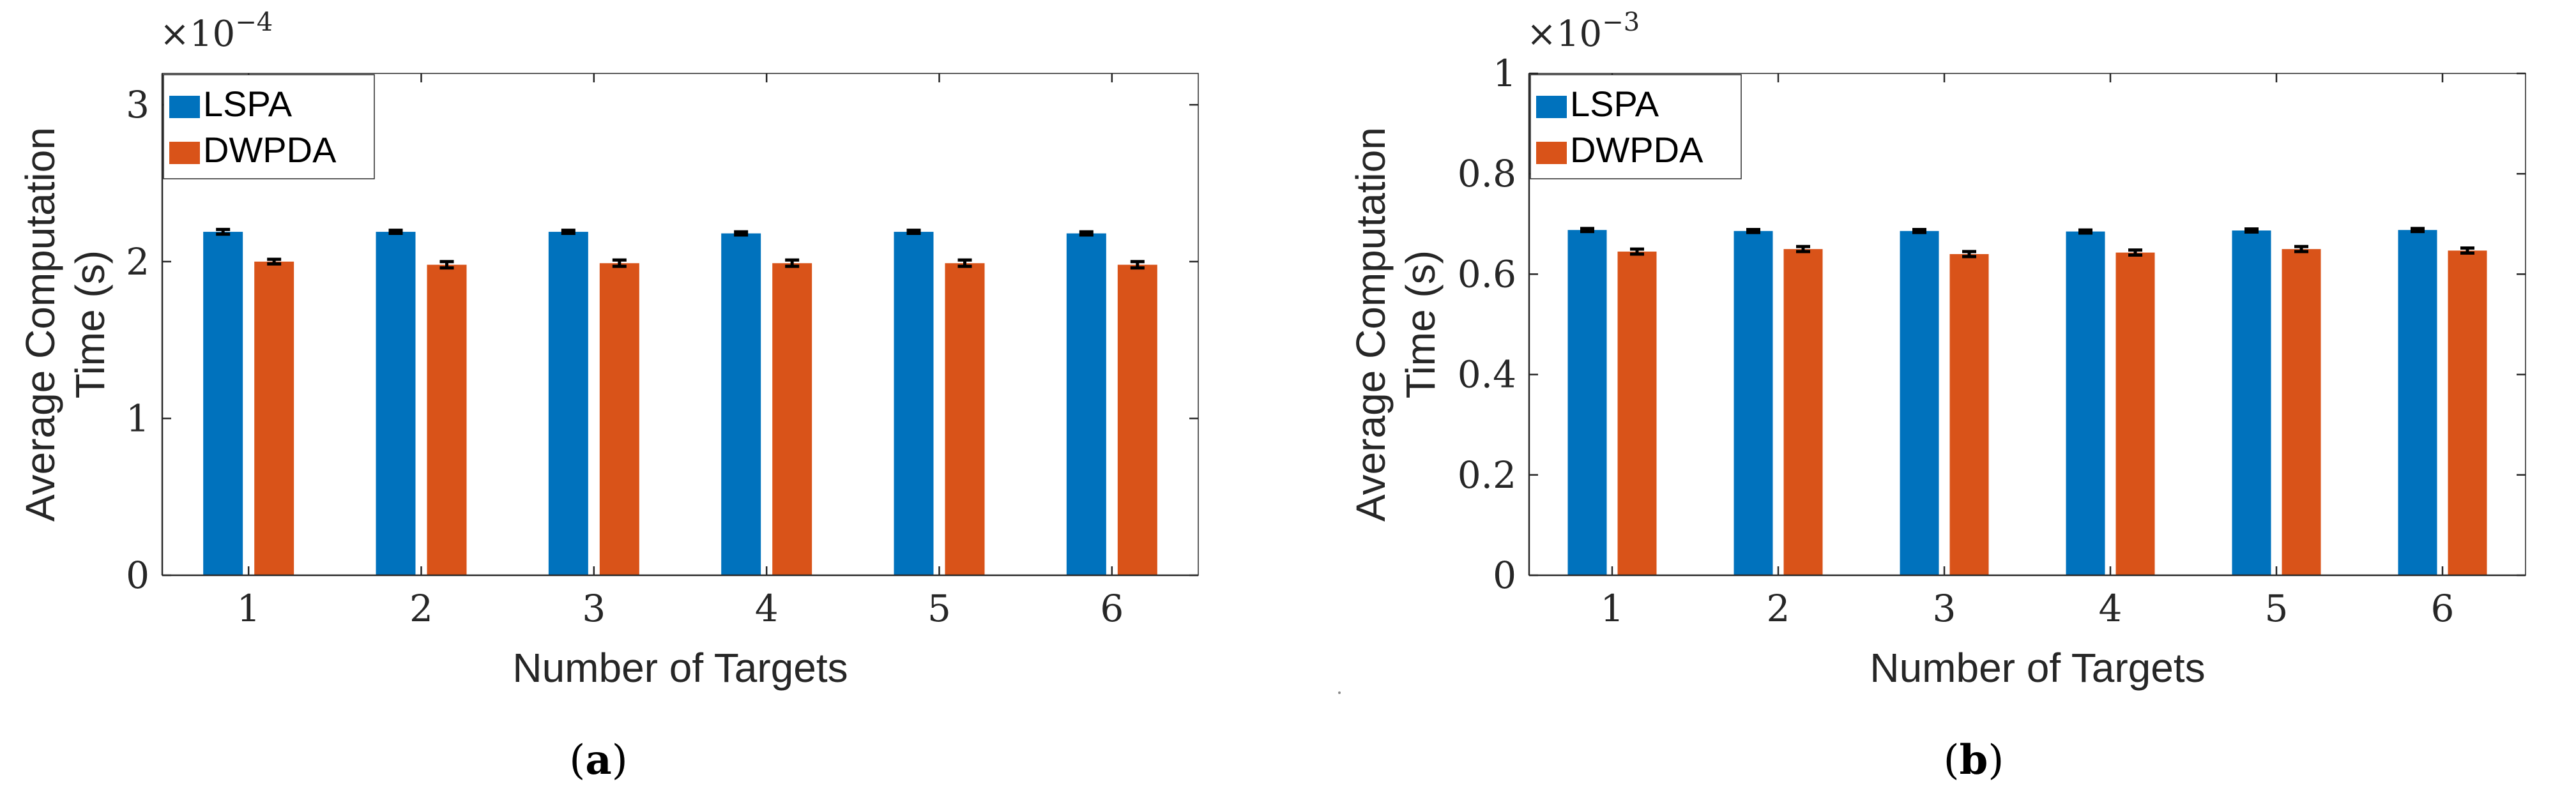 Image resolution: width=2576 pixels, height=800 pixels. Describe the element at coordinates (137, 261) in the screenshot. I see `y-tick-label: 2` at that location.